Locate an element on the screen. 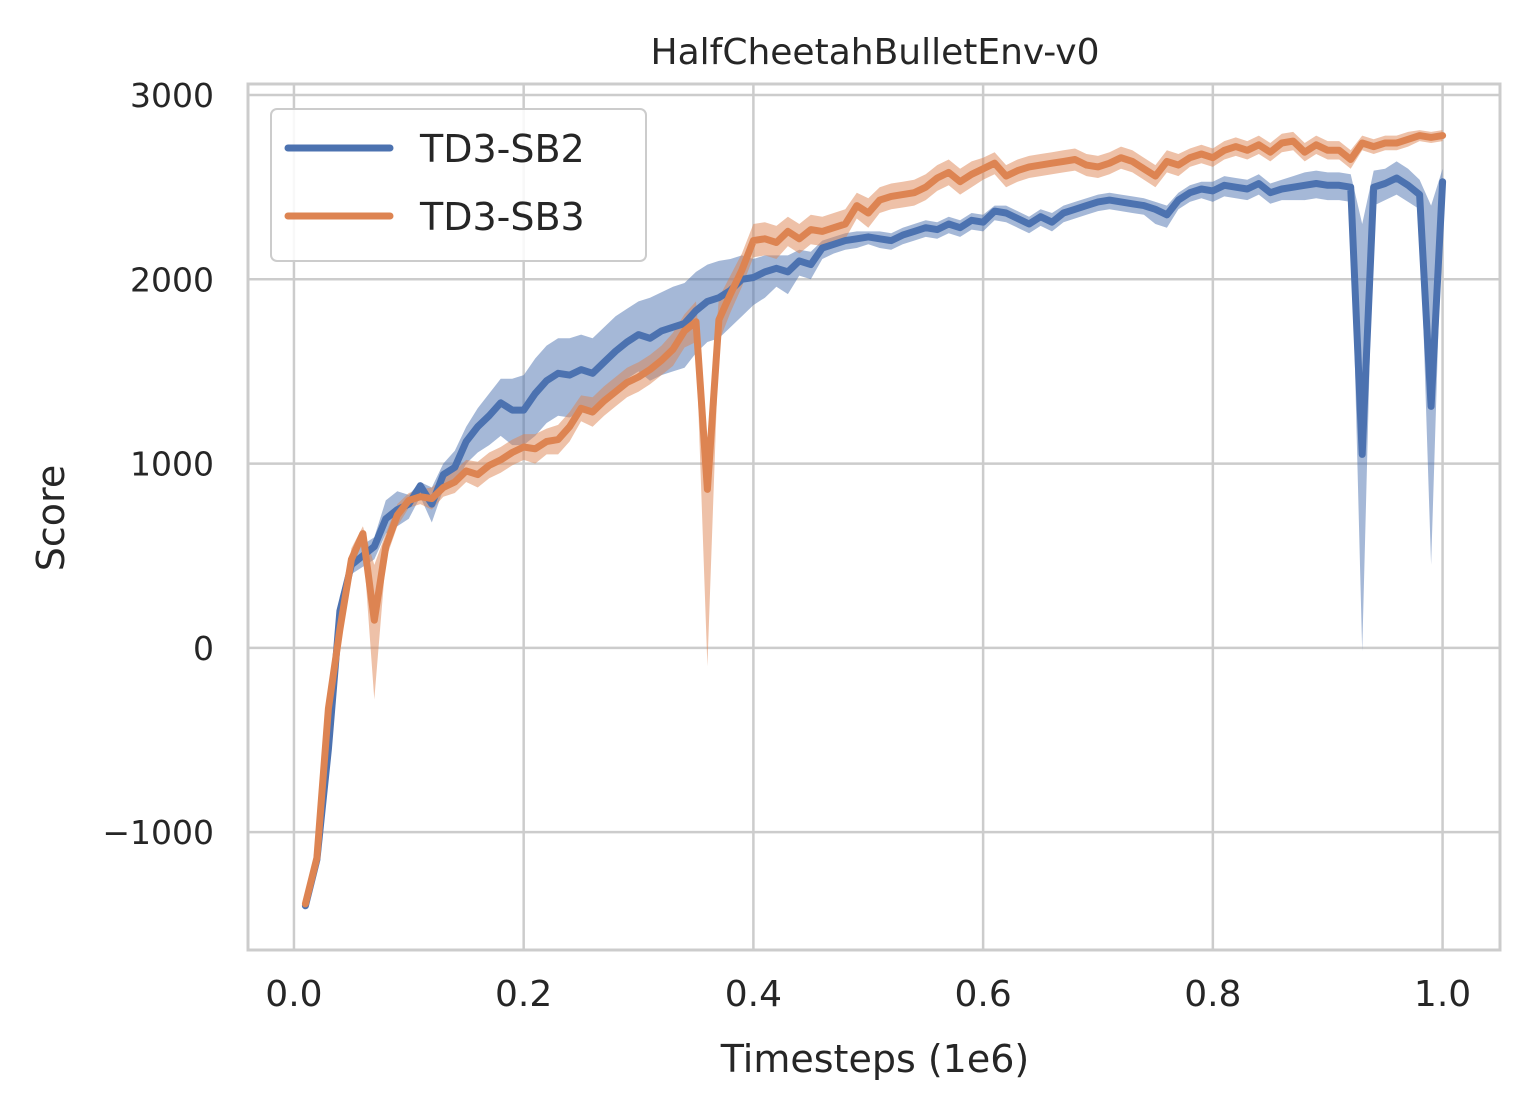  chart-title: HalfCheetahBulletEnv-v0 is located at coordinates (875, 52).